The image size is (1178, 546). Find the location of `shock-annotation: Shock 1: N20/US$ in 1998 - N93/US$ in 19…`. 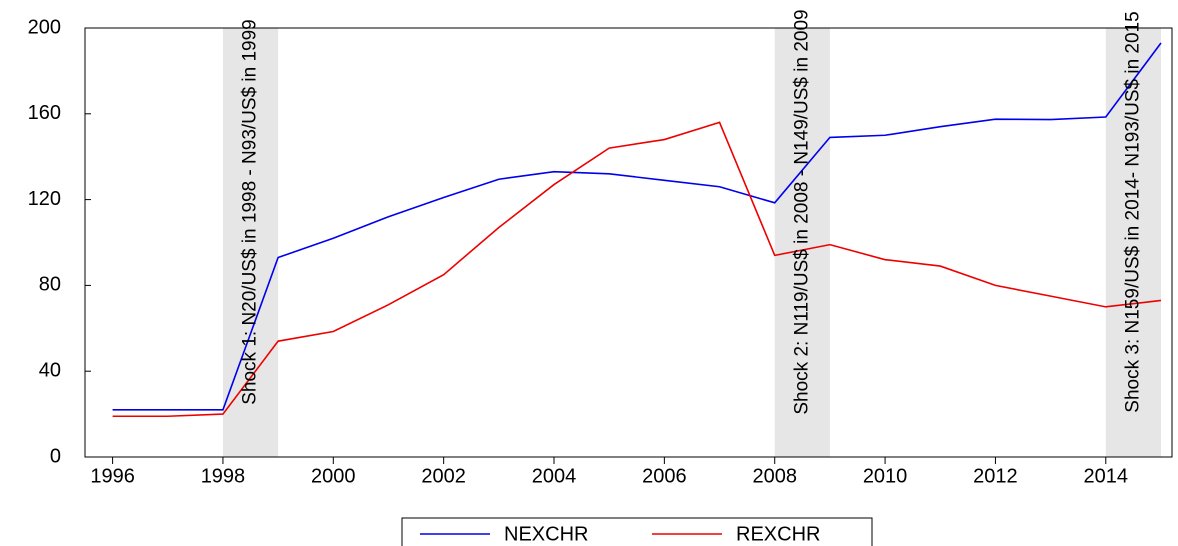

shock-annotation: Shock 1: N20/US$ in 1998 - N93/US$ in 19… is located at coordinates (250, 212).